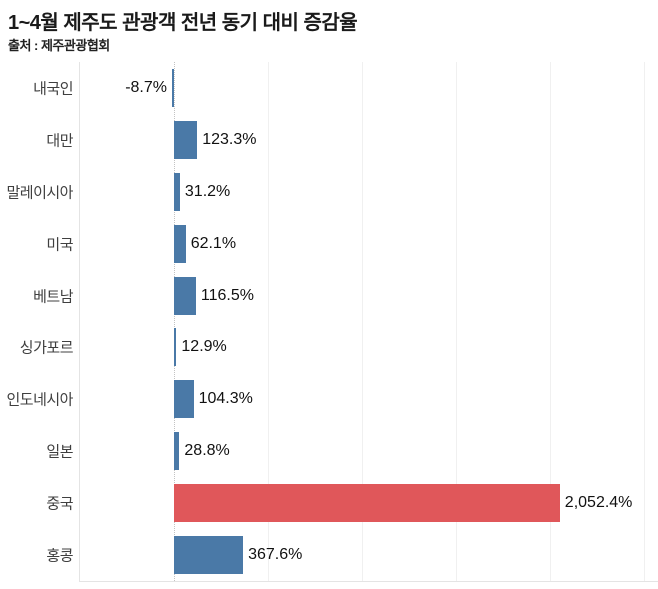 The image size is (658, 589). What do you see at coordinates (59, 141) in the screenshot?
I see `category-label: 대만` at bounding box center [59, 141].